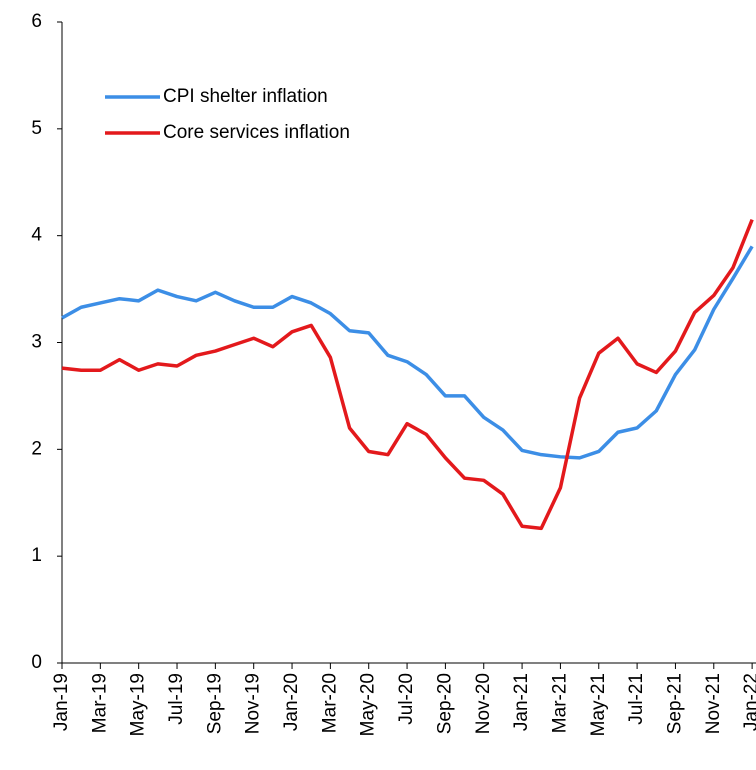  What do you see at coordinates (598, 704) in the screenshot?
I see `x-tick-label: May-21` at bounding box center [598, 704].